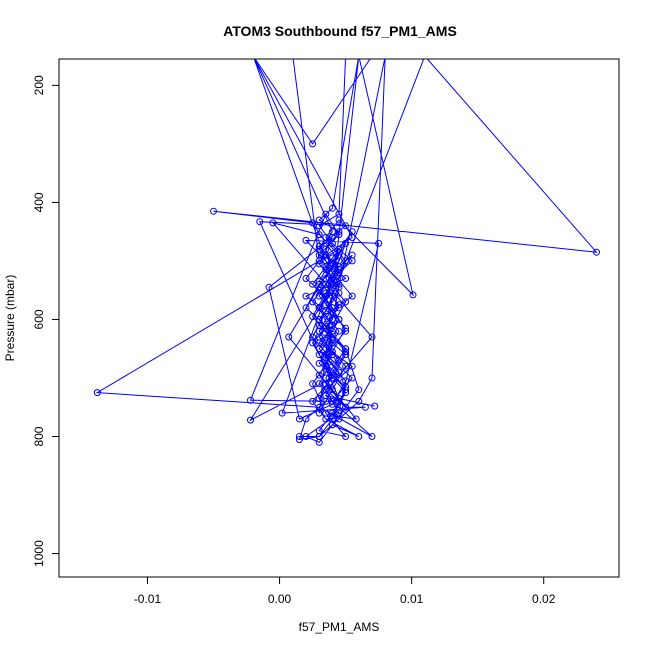 The height and width of the screenshot is (650, 650). Describe the element at coordinates (339, 627) in the screenshot. I see `x-axis-label: f57_PM1_AMS` at that location.